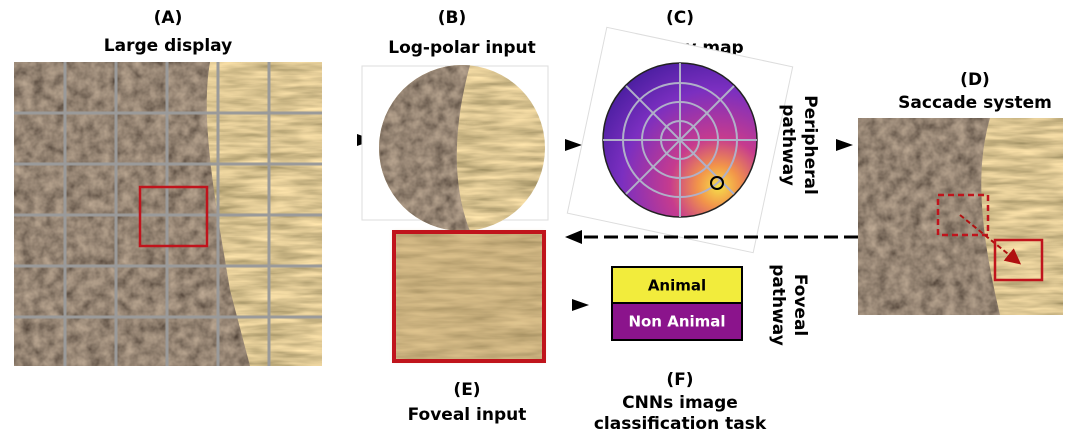  Describe the element at coordinates (467, 415) in the screenshot. I see `panel-title: Foveal input` at that location.